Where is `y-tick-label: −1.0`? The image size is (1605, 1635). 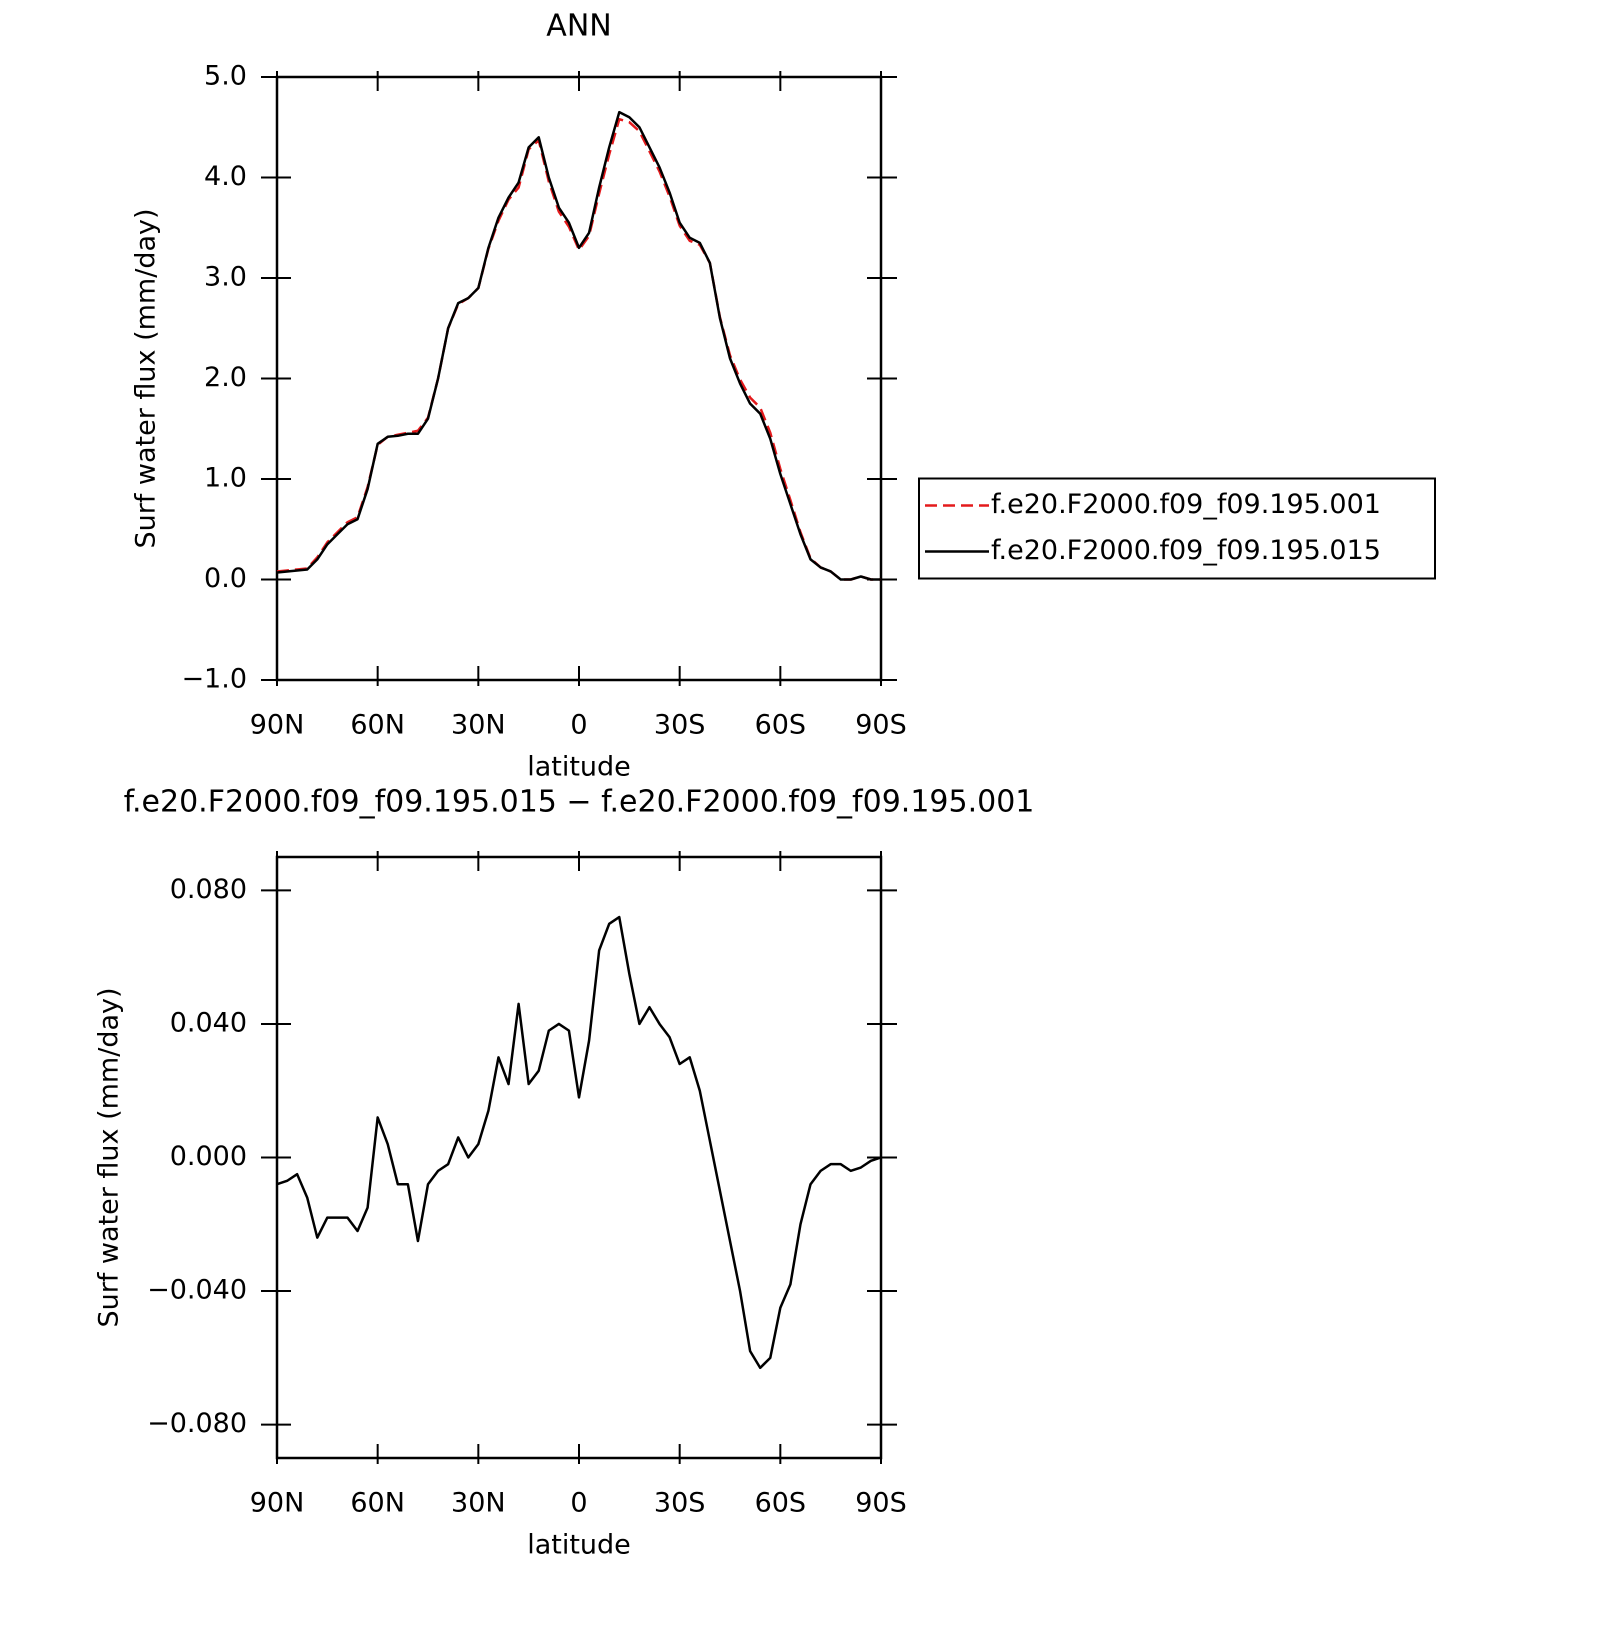
y-tick-label: −1.0 is located at coordinates (214, 679).